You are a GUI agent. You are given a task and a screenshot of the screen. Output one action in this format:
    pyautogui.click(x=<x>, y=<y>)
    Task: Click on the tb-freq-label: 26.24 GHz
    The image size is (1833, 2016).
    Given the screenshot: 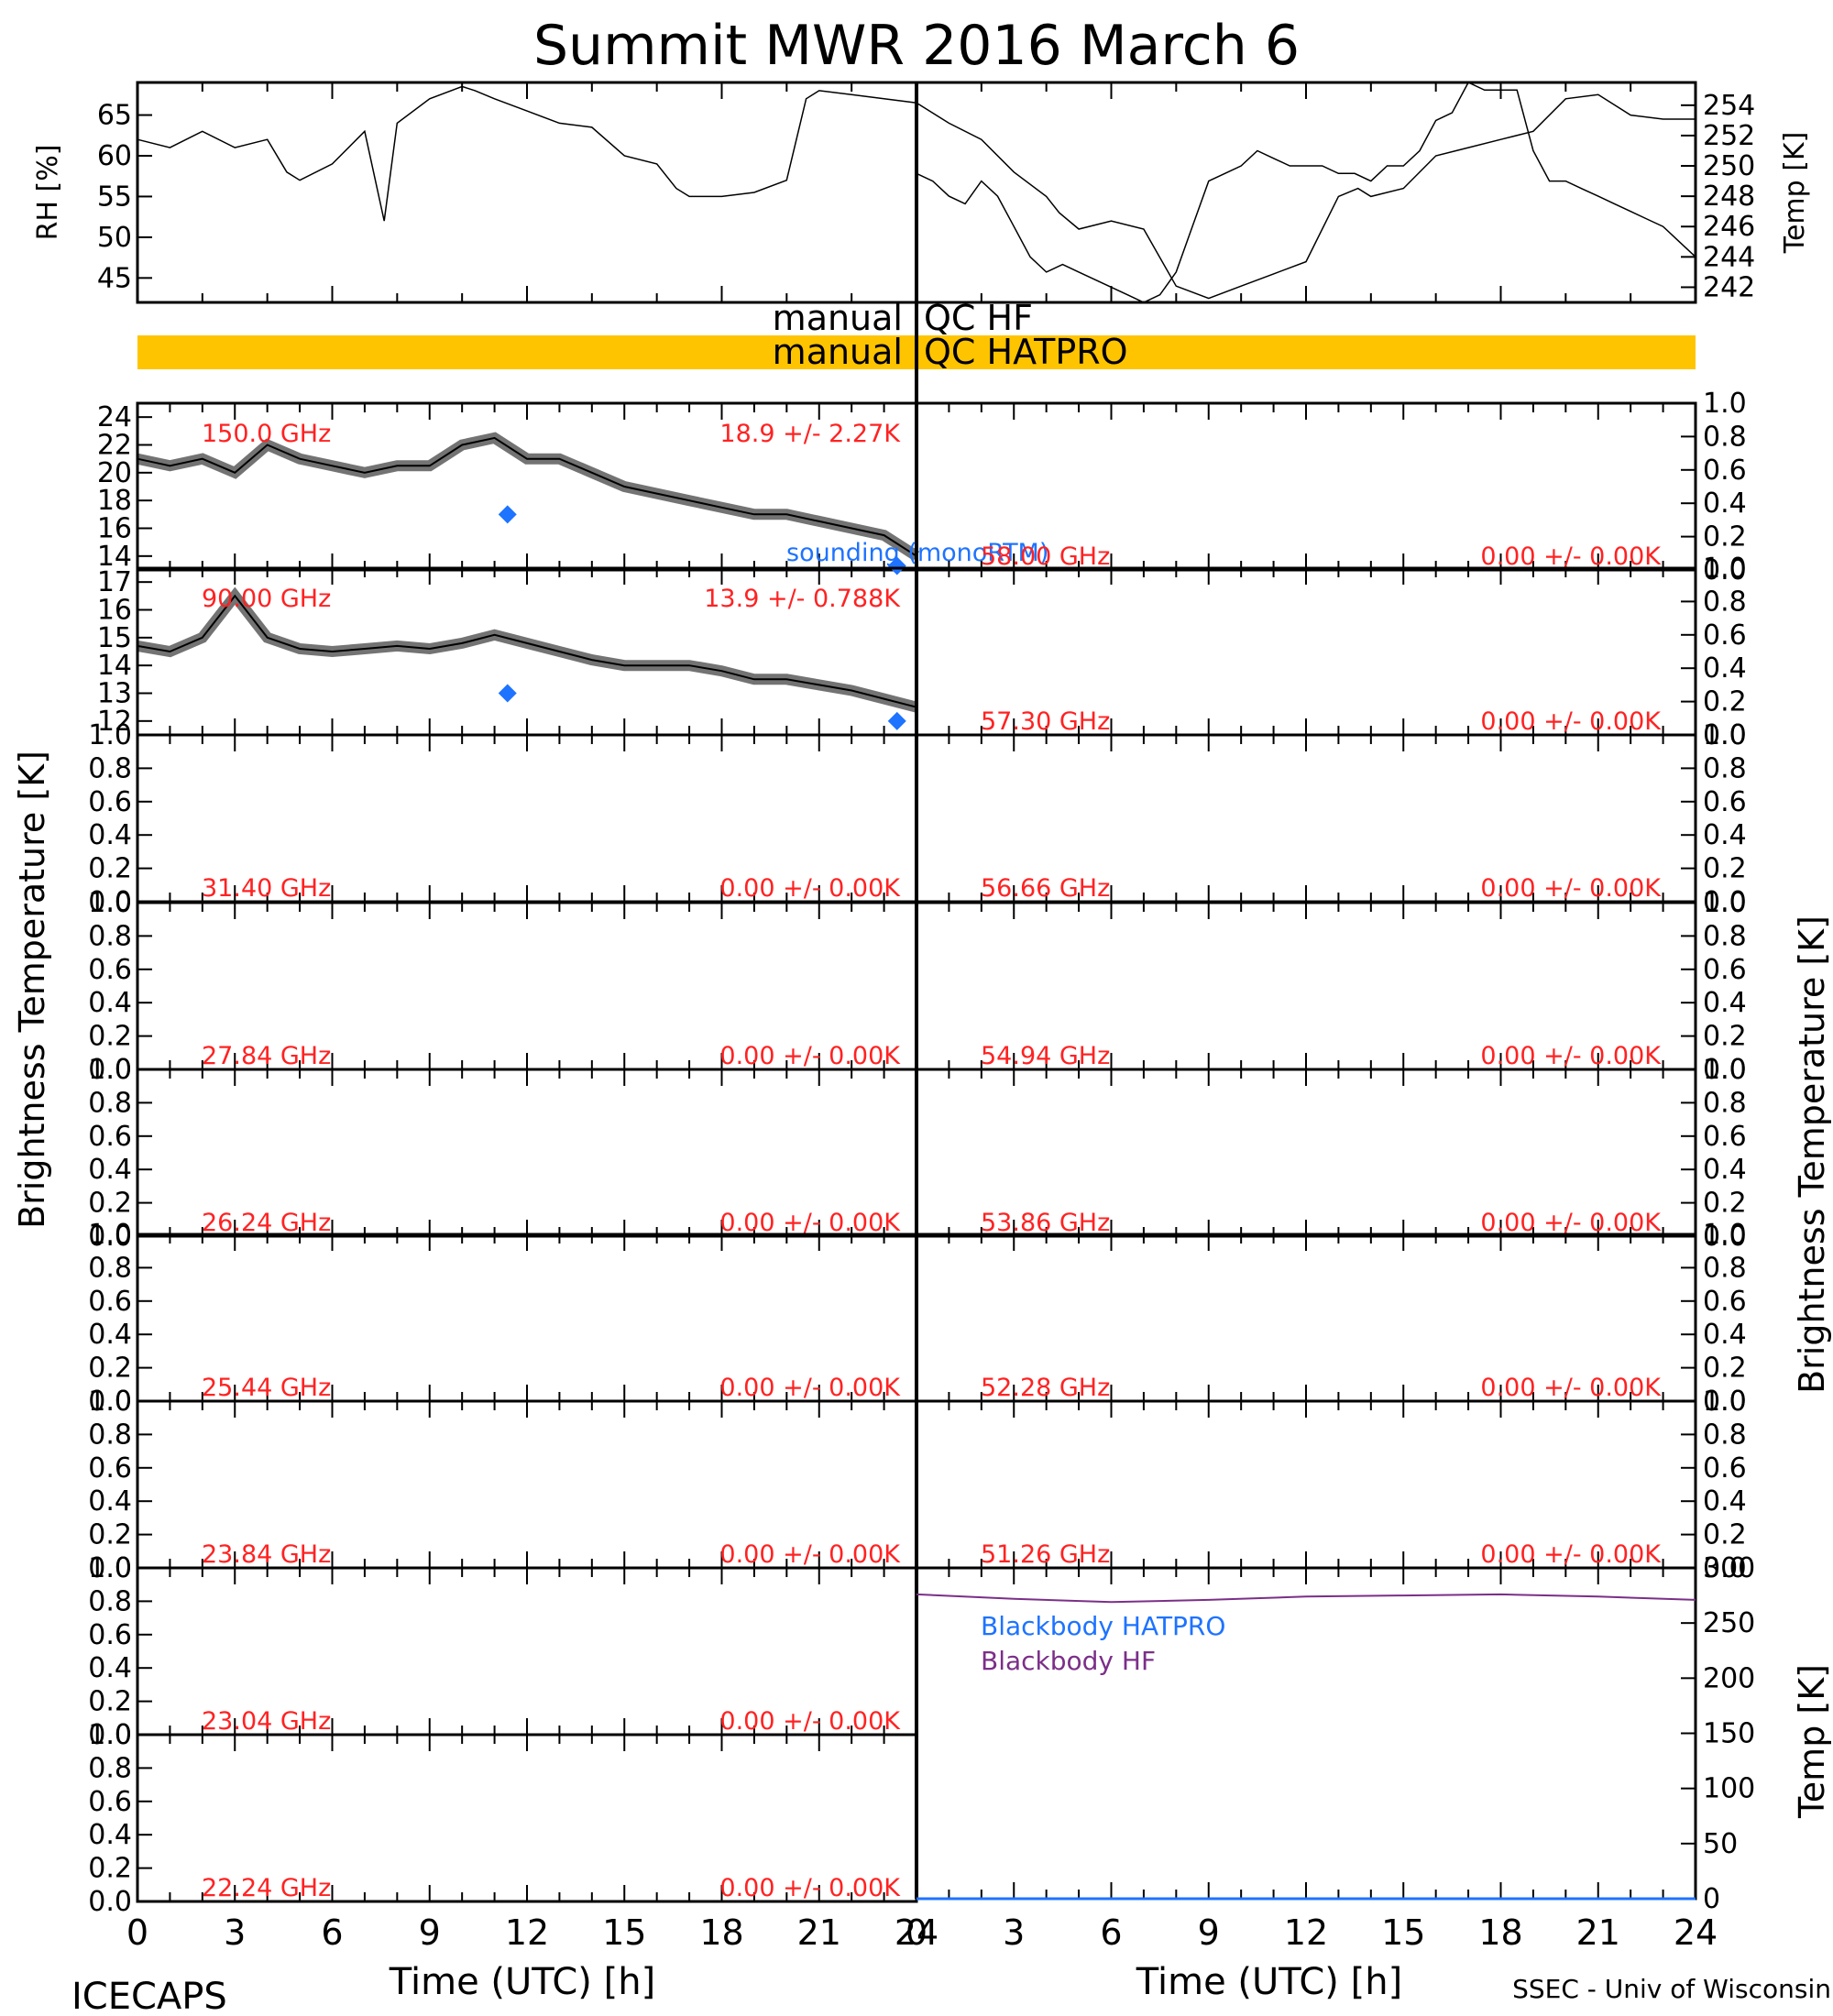 What is the action you would take?
    pyautogui.click(x=266, y=1223)
    